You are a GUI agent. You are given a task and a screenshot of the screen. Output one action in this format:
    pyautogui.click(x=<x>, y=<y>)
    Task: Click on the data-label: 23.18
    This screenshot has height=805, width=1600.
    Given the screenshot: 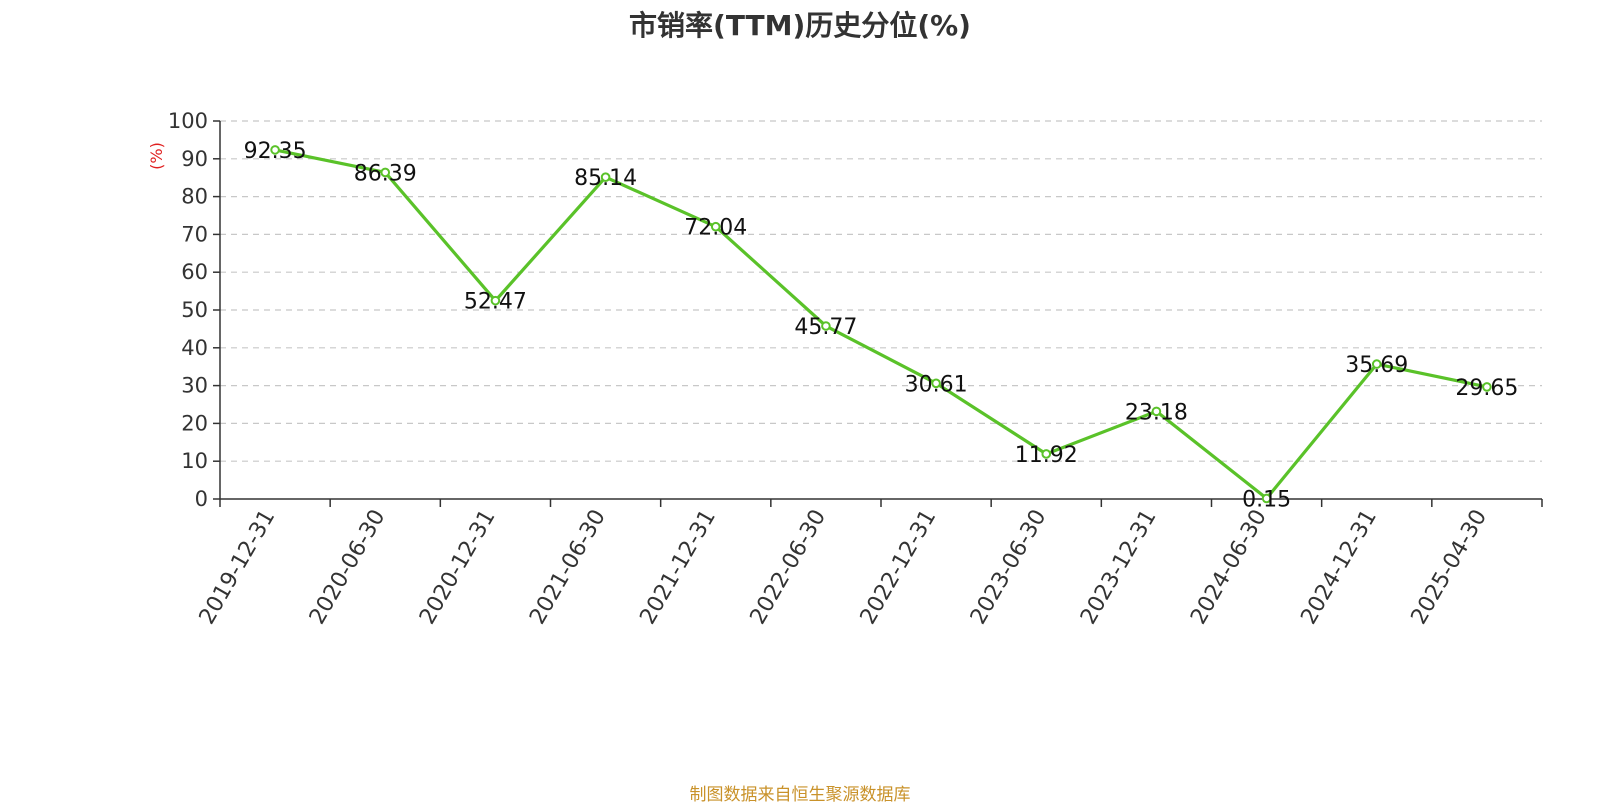 What is the action you would take?
    pyautogui.click(x=1156, y=412)
    